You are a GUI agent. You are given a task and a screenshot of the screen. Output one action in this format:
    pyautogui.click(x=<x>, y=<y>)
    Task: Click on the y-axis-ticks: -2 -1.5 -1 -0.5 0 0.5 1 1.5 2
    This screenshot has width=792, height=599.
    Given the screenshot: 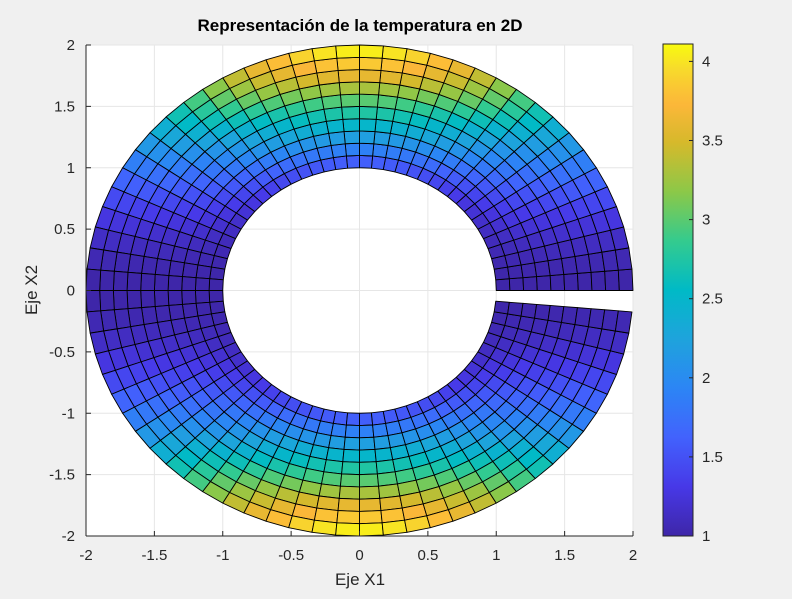 What is the action you would take?
    pyautogui.click(x=70, y=291)
    